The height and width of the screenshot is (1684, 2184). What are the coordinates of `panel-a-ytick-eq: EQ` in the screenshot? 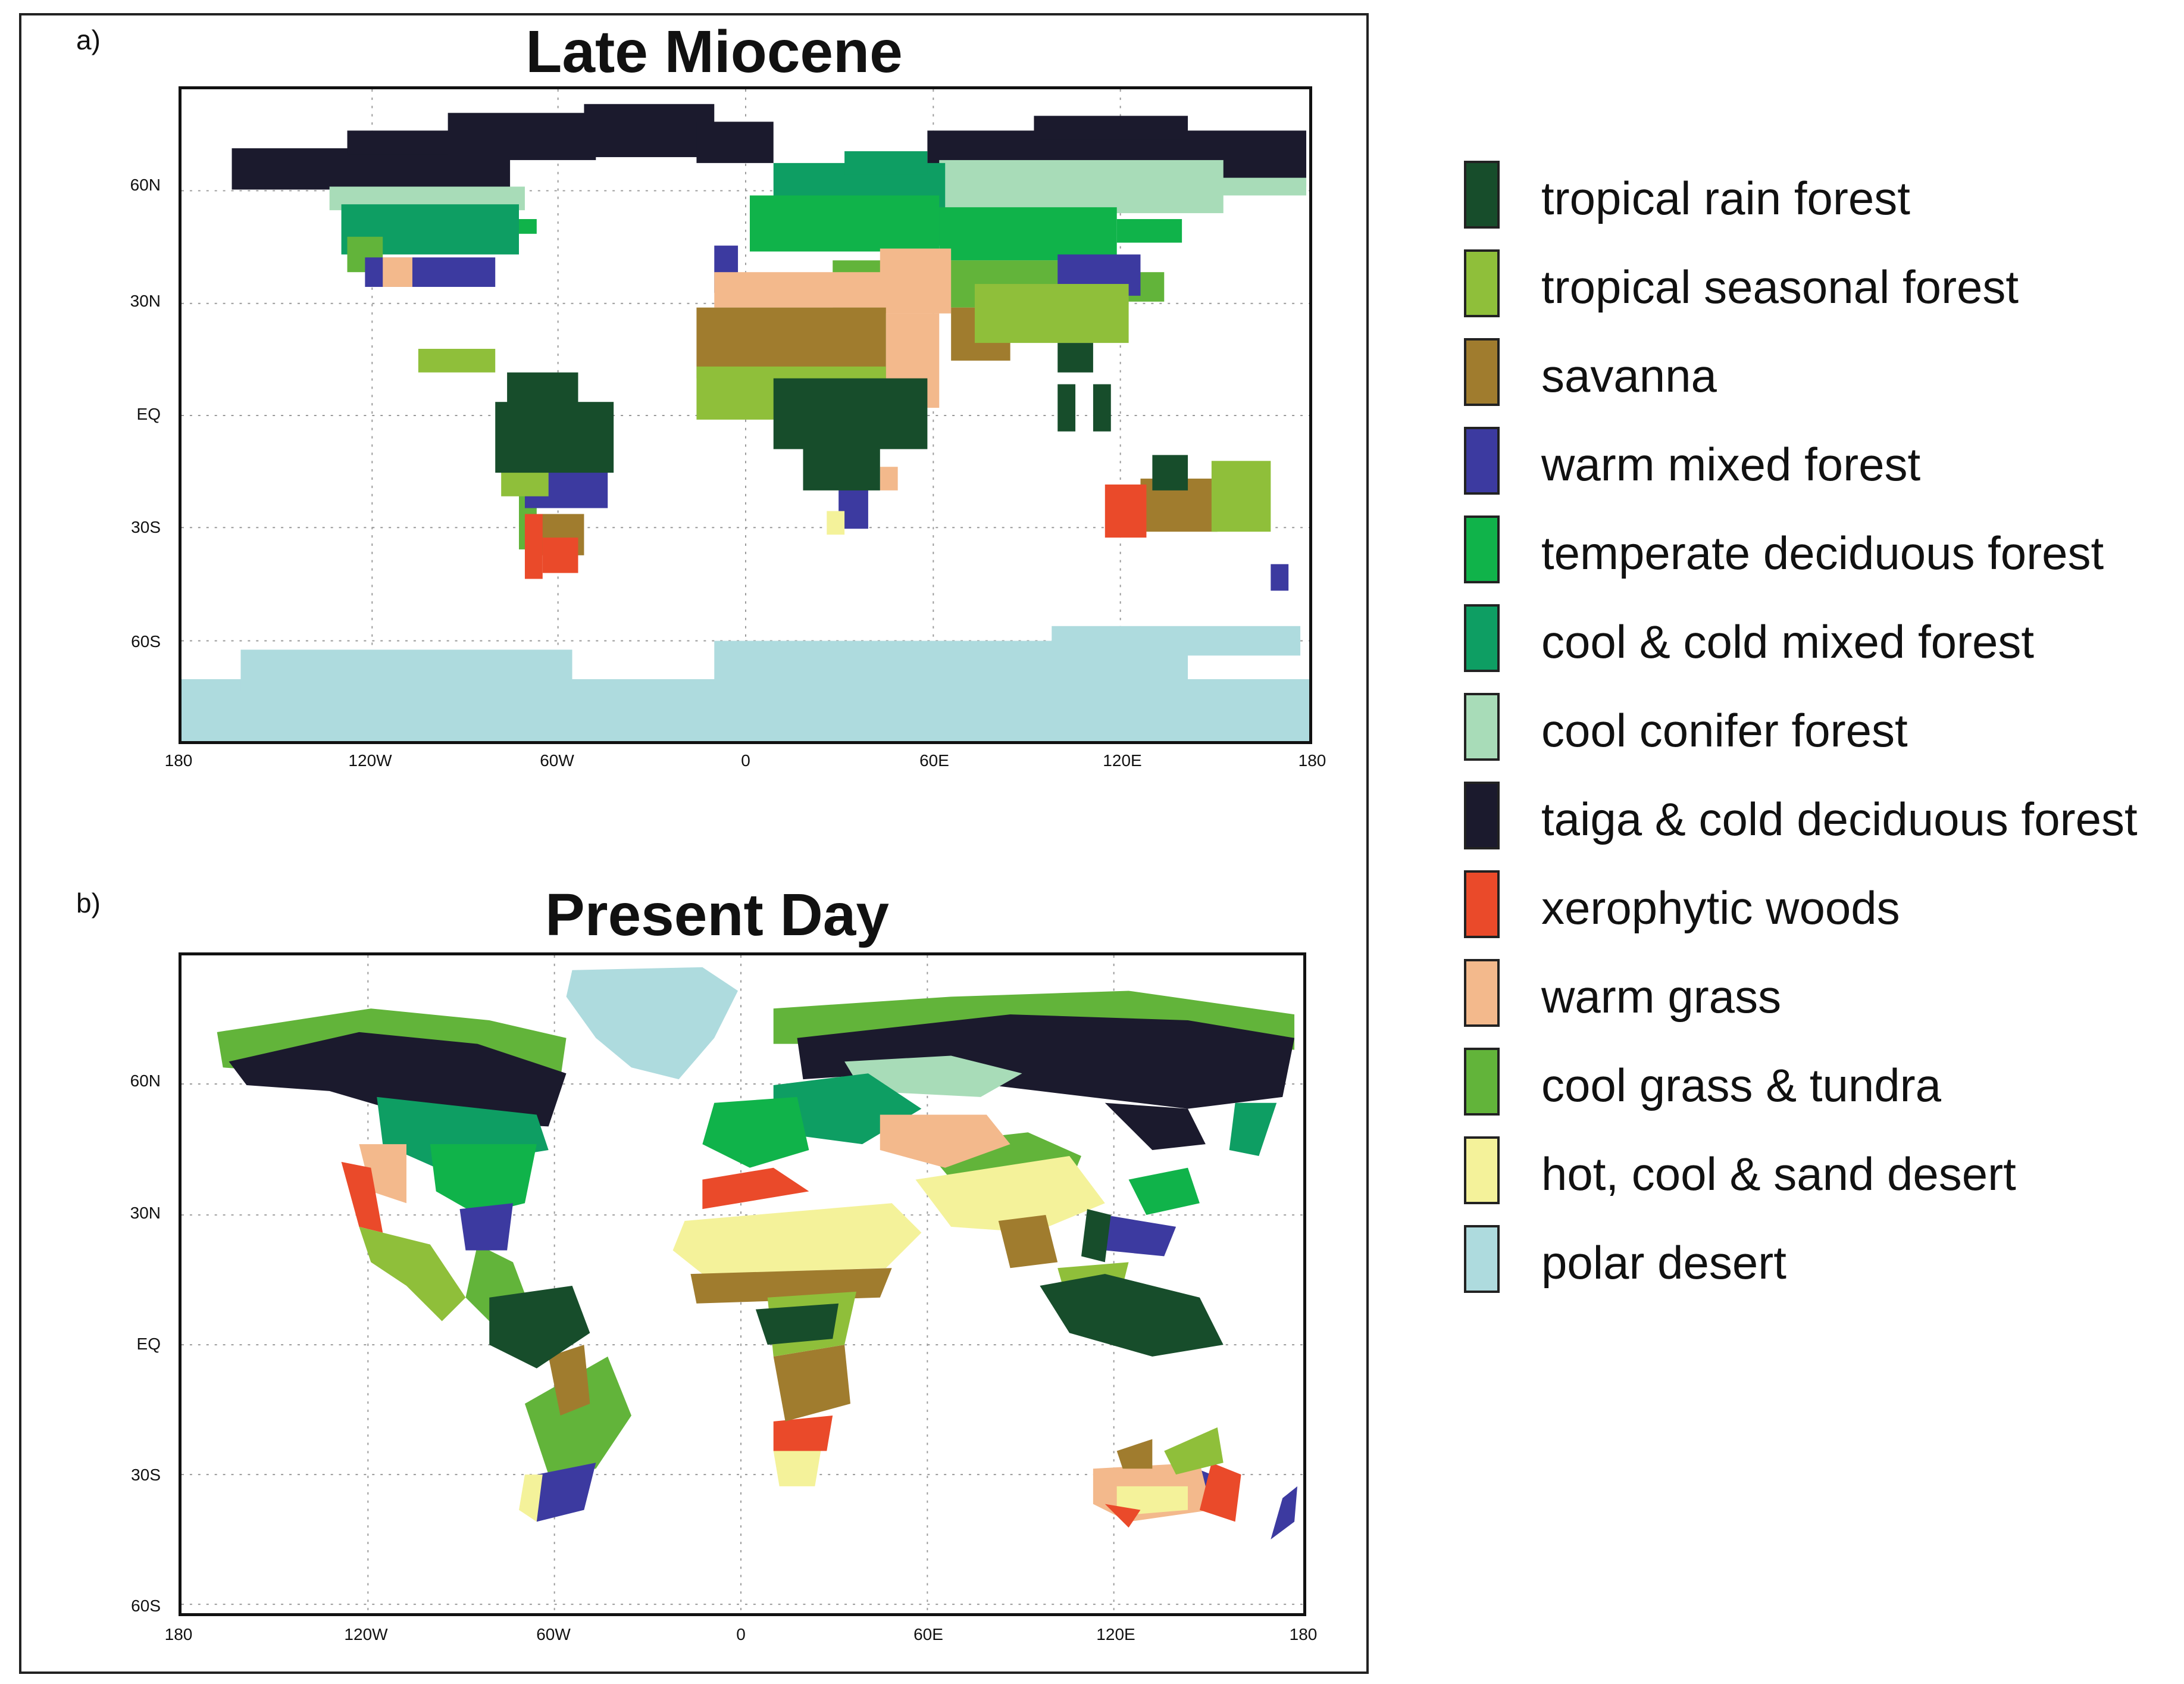 It's located at (149, 414).